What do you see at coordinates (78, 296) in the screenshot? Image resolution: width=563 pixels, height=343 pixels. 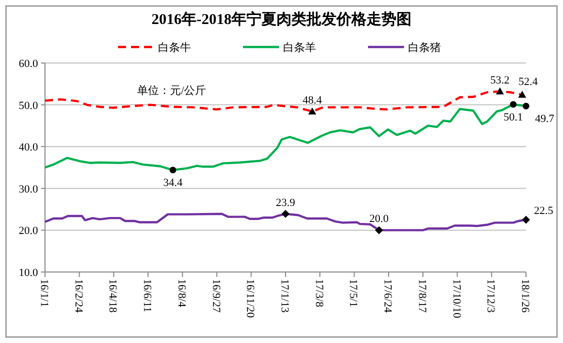 I see `x-tick-label: 16/2/24` at bounding box center [78, 296].